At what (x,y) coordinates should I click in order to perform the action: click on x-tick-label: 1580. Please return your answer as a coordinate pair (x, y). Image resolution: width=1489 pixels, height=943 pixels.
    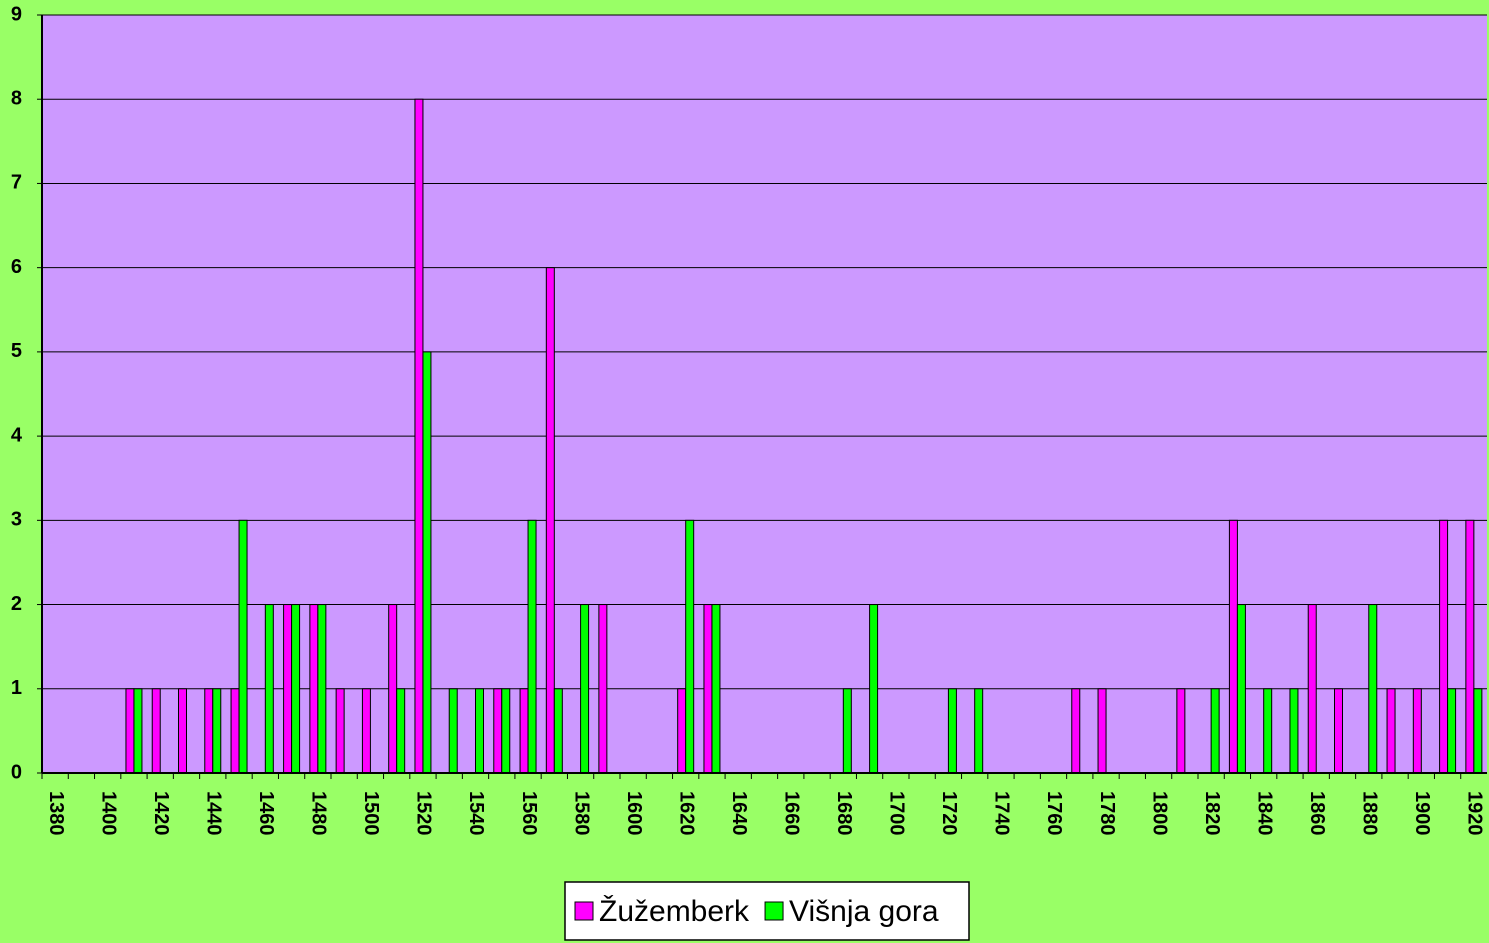
    Looking at the image, I should click on (581, 813).